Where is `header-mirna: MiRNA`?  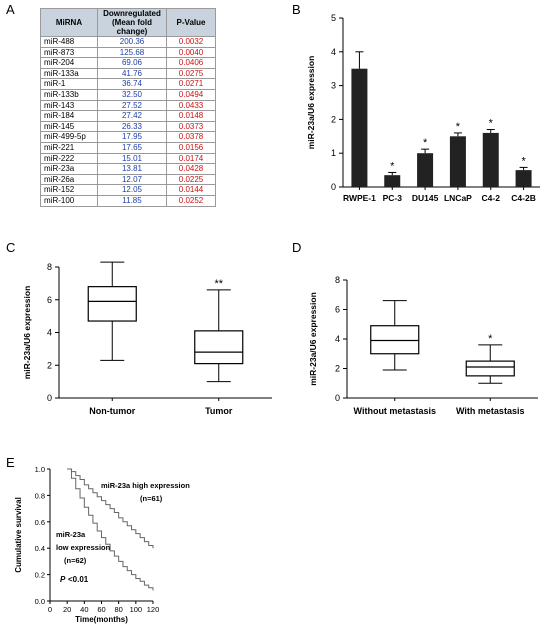
header-mirna: MiRNA is located at coordinates (69, 22).